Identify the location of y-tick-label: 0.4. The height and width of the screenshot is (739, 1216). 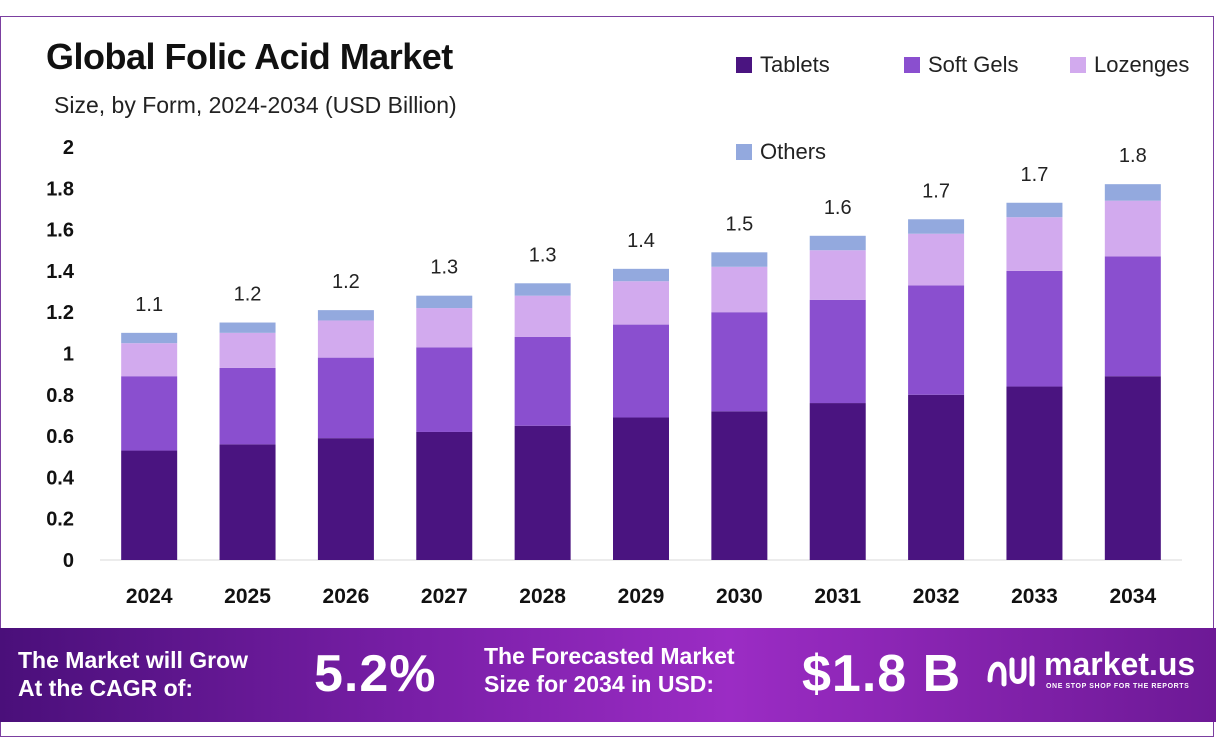
(60, 478).